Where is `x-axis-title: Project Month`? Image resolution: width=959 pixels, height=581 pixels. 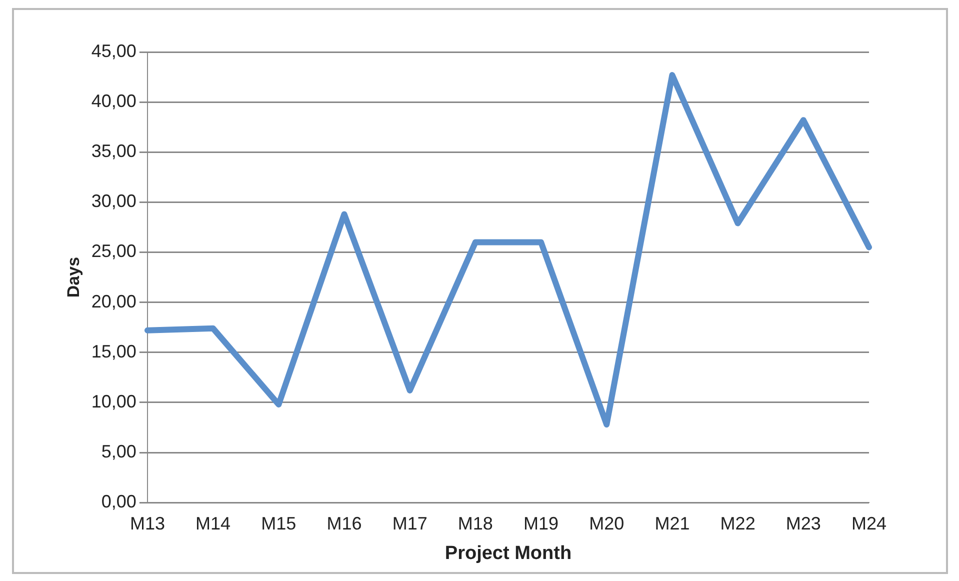 x-axis-title: Project Month is located at coordinates (508, 553).